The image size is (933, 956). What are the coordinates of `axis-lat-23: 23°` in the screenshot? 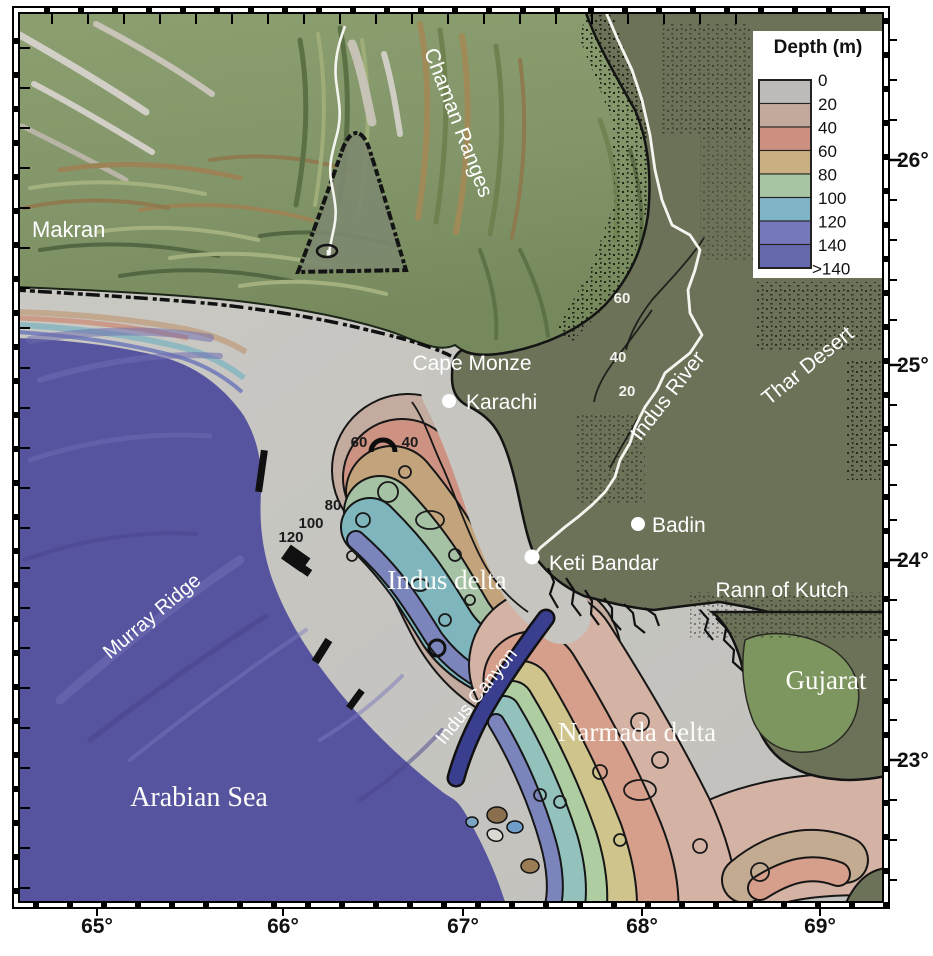 It's located at (913, 760).